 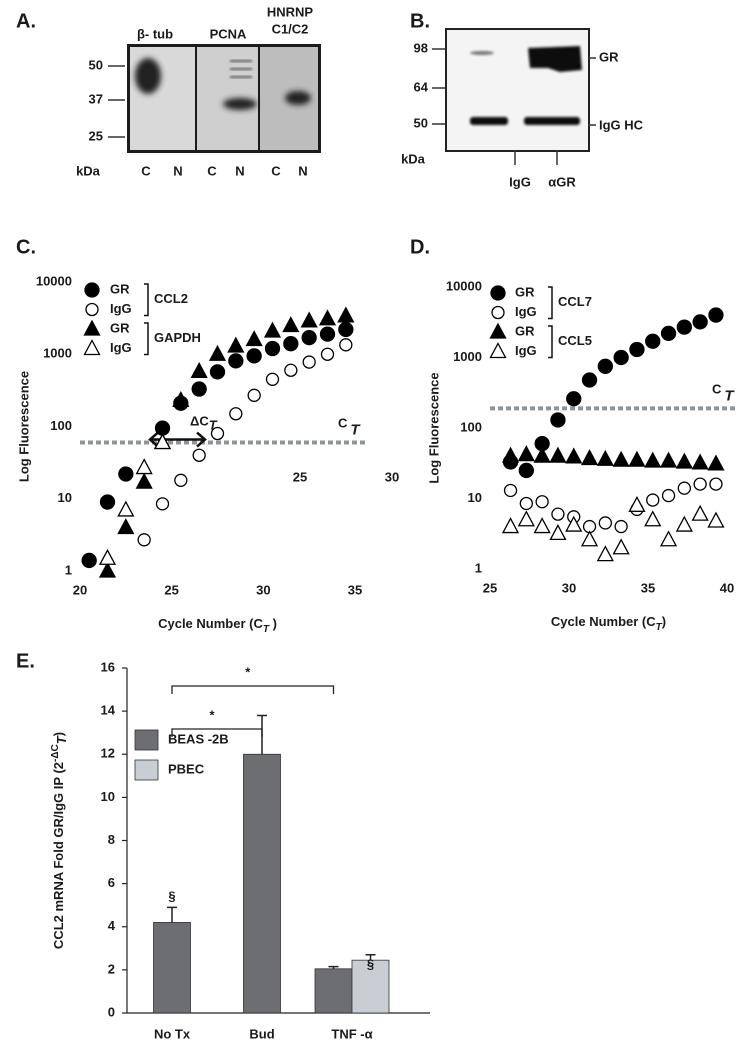 I want to click on threshold-label-part: C, so click(x=343, y=423).